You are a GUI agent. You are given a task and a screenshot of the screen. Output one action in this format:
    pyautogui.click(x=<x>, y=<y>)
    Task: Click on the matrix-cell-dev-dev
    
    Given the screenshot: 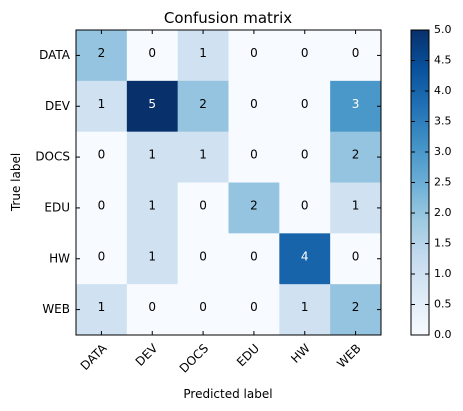 What is the action you would take?
    pyautogui.click(x=152, y=106)
    